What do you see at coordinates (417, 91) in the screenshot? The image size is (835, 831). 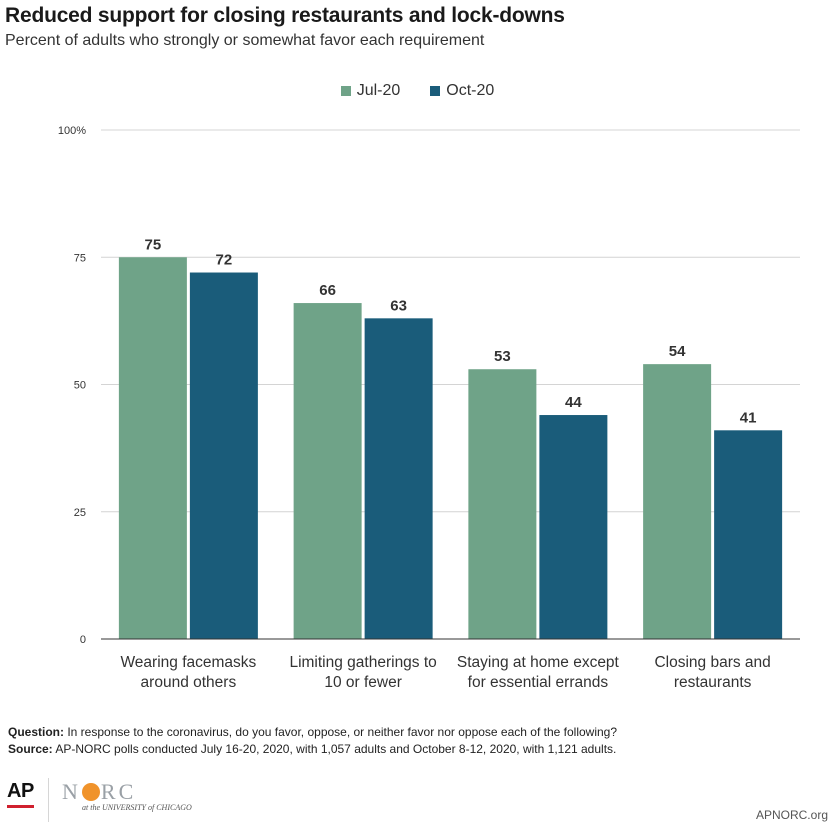 I see `legend: Jul-20 Oct-20` at bounding box center [417, 91].